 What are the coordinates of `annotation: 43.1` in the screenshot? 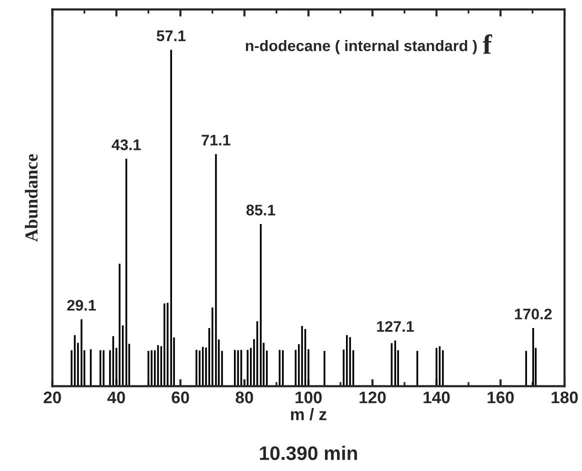 It's located at (126, 144).